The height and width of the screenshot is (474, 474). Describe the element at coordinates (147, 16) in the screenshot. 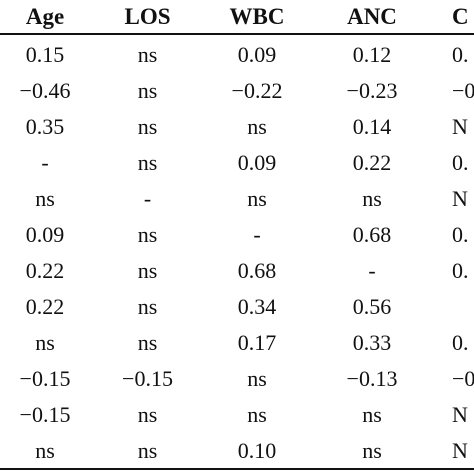

I see `header-los: LOS` at that location.